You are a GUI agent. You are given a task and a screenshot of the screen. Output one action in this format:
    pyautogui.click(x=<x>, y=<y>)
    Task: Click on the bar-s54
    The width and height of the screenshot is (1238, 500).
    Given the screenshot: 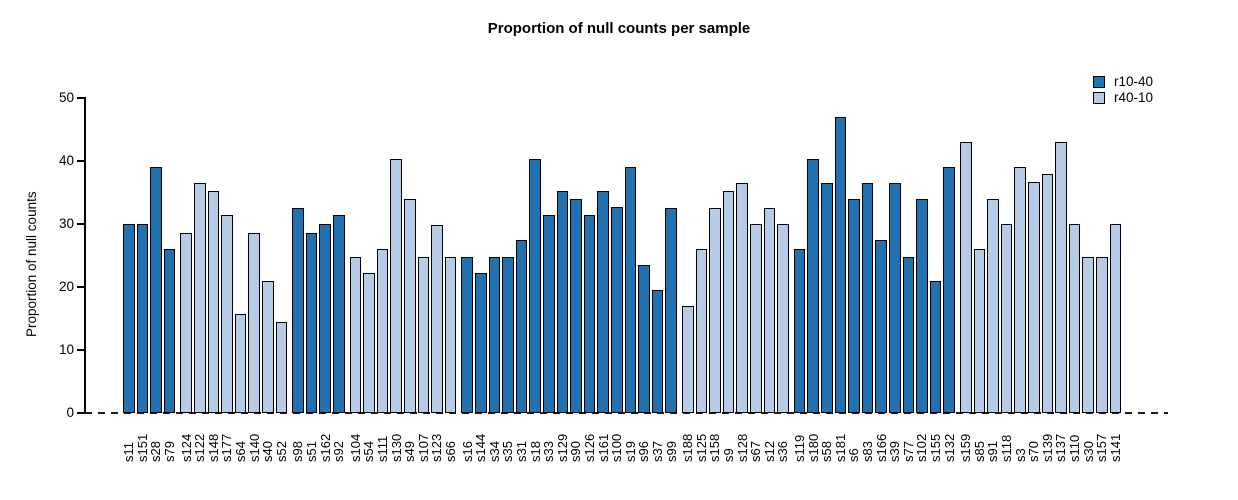 What is the action you would take?
    pyautogui.click(x=369, y=343)
    